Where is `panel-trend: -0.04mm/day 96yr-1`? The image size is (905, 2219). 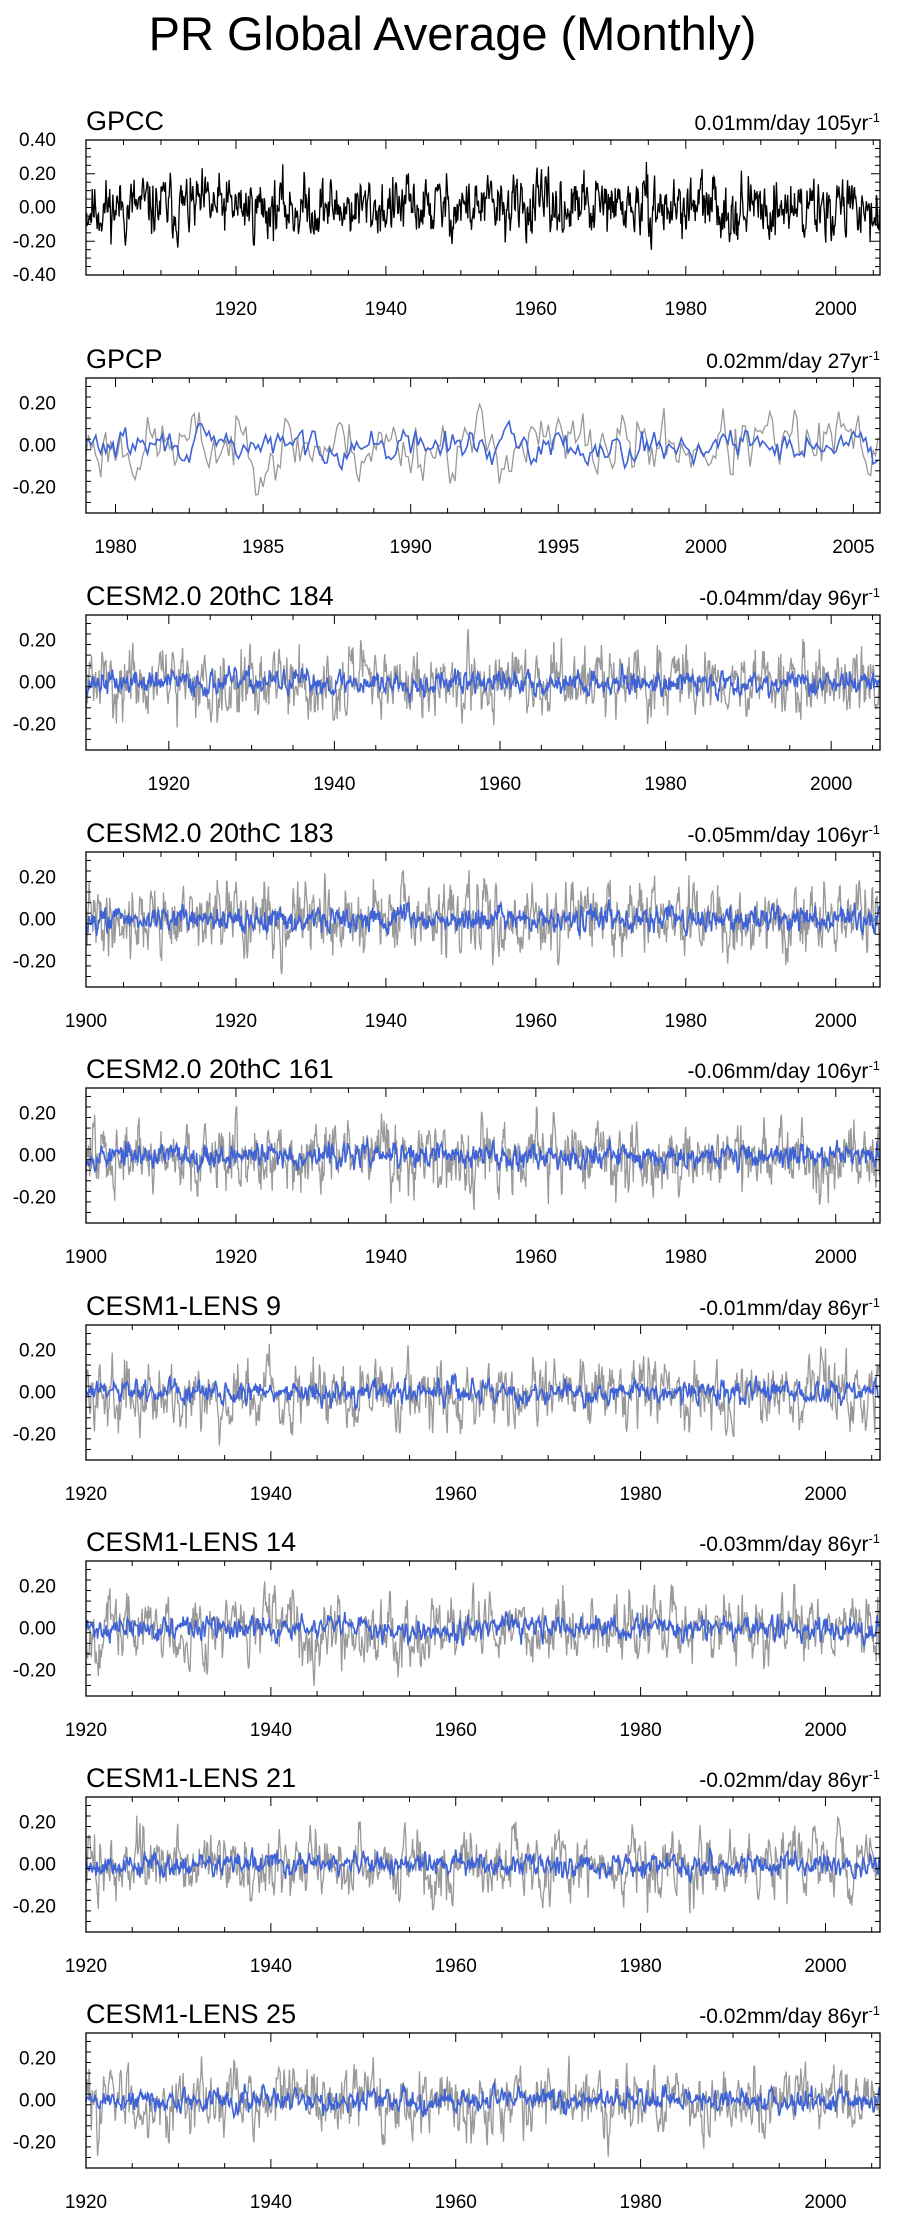
panel-trend: -0.04mm/day 96yr-1 is located at coordinates (789, 597).